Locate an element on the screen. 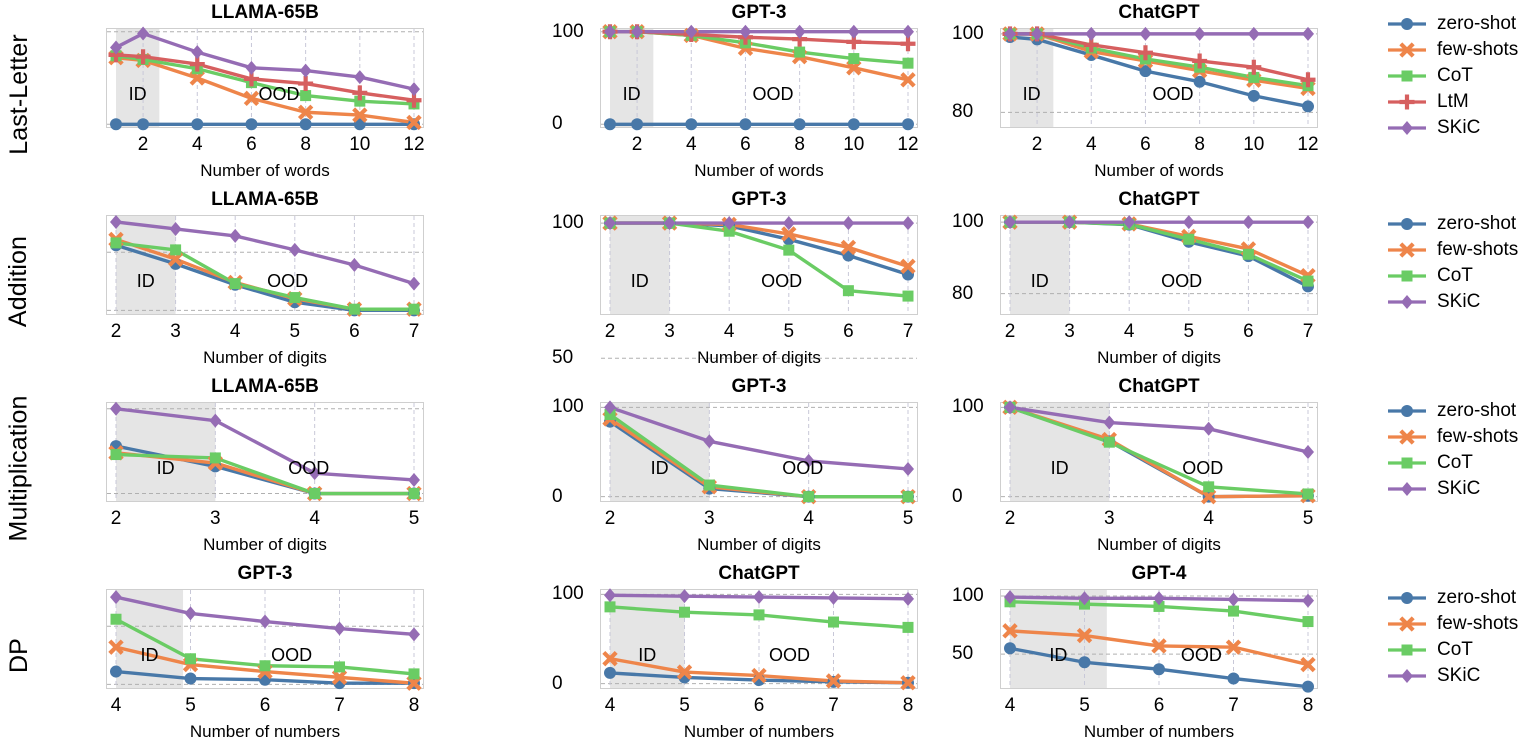  legend-item: LtM is located at coordinates (1452, 102).